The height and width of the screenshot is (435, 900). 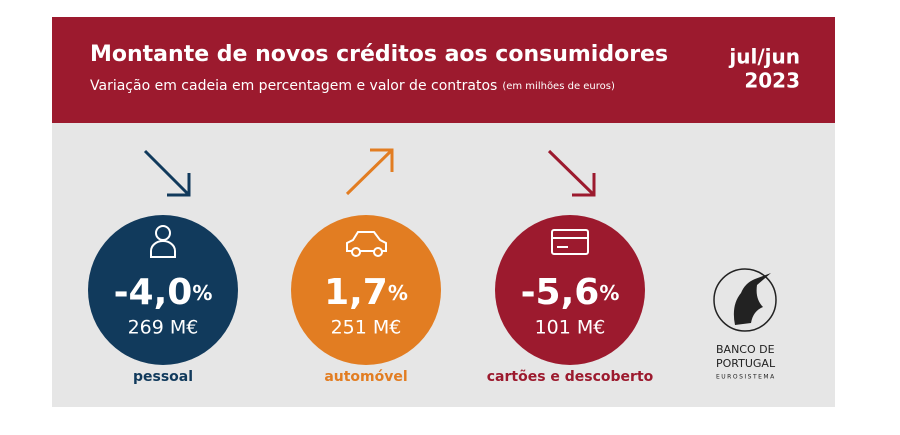 I want to click on item-amount: 101 M€, so click(x=570, y=328).